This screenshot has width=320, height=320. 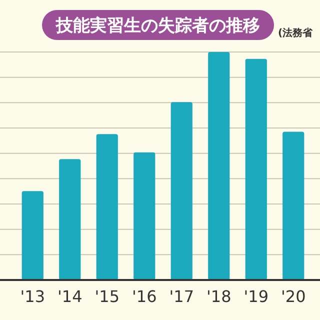 What do you see at coordinates (219, 296) in the screenshot?
I see `x-tick-label: '18` at bounding box center [219, 296].